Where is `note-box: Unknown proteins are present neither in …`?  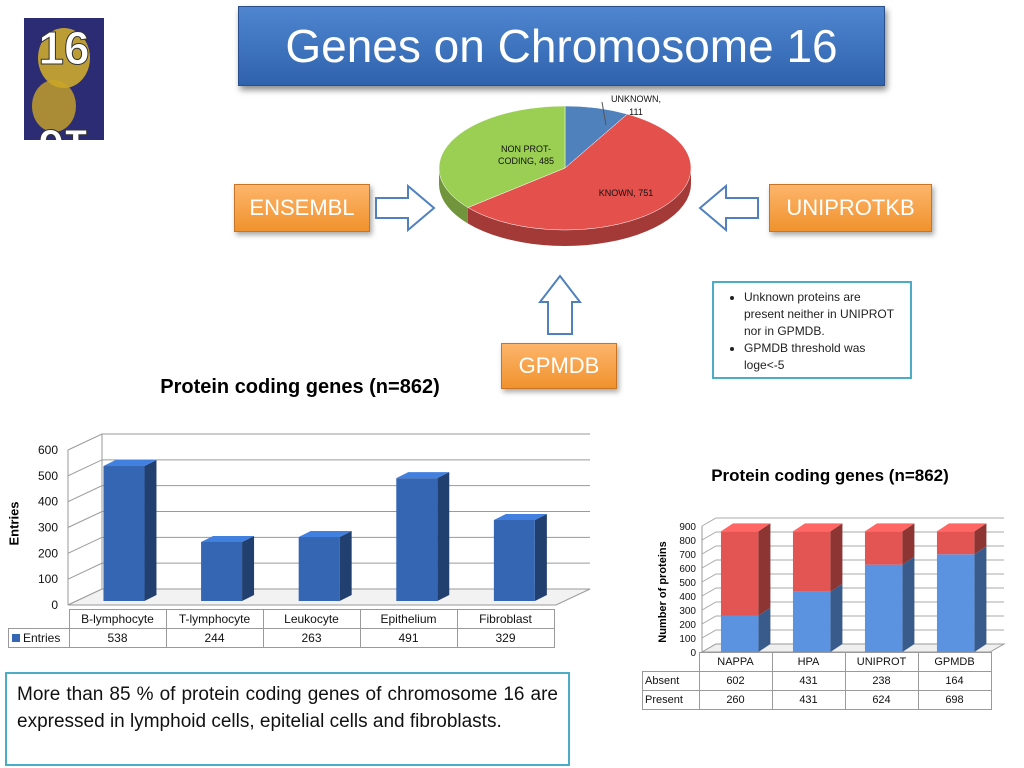 note-box: Unknown proteins are present neither in … is located at coordinates (812, 330).